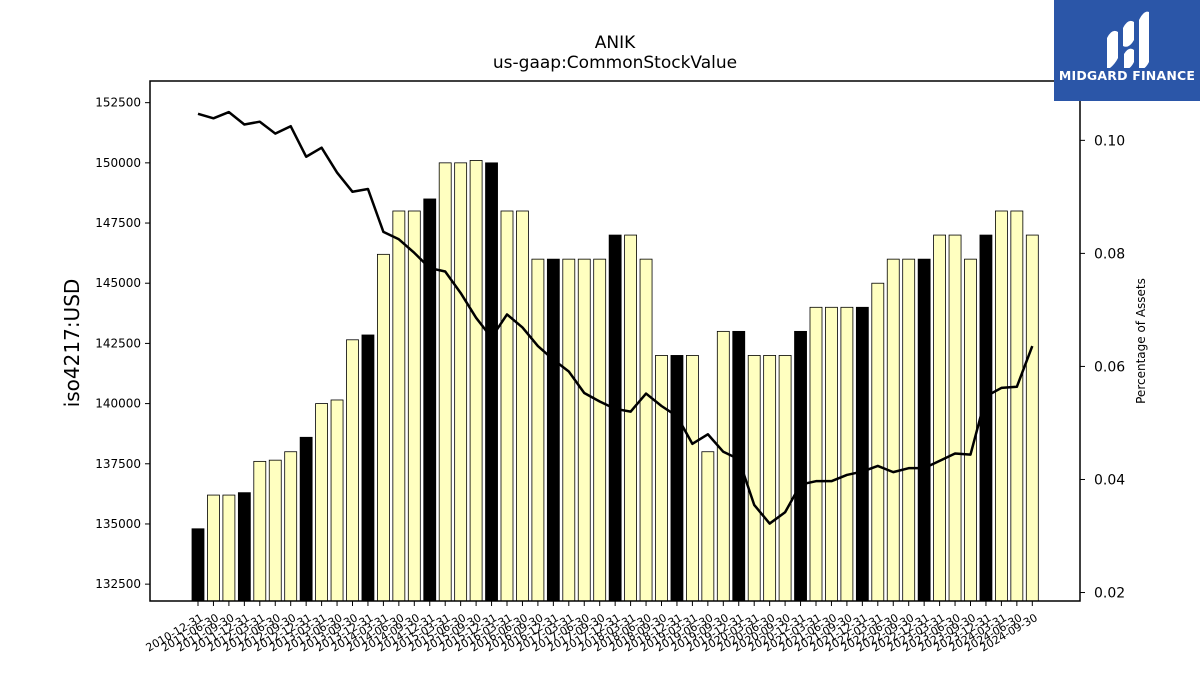 This screenshot has width=1200, height=675. Describe the element at coordinates (118, 584) in the screenshot. I see `y-tick-label: 132500` at that location.